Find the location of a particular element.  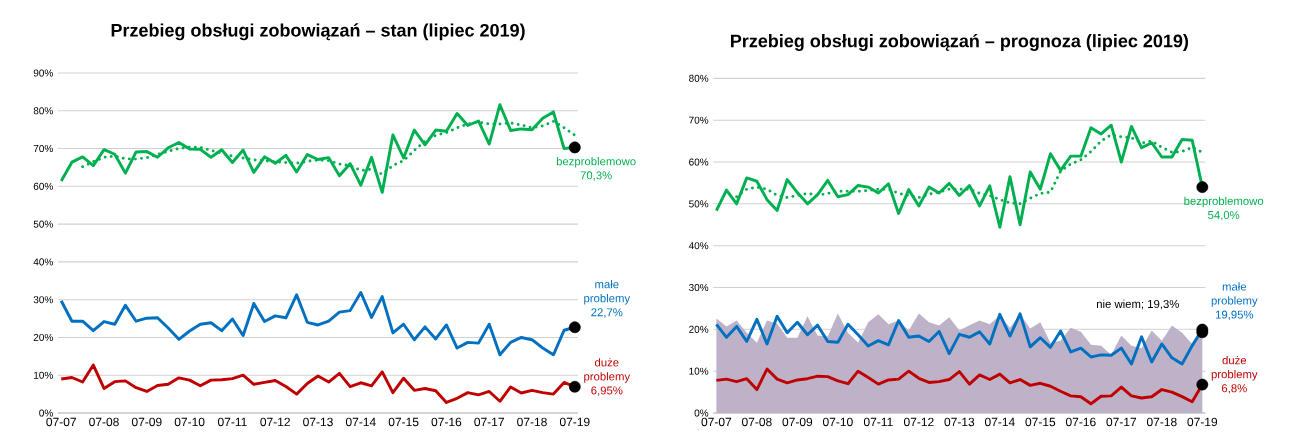

chart-title: Przebieg obsługi zobowiązań – stan (lipiec 2019) is located at coordinates (318, 32).